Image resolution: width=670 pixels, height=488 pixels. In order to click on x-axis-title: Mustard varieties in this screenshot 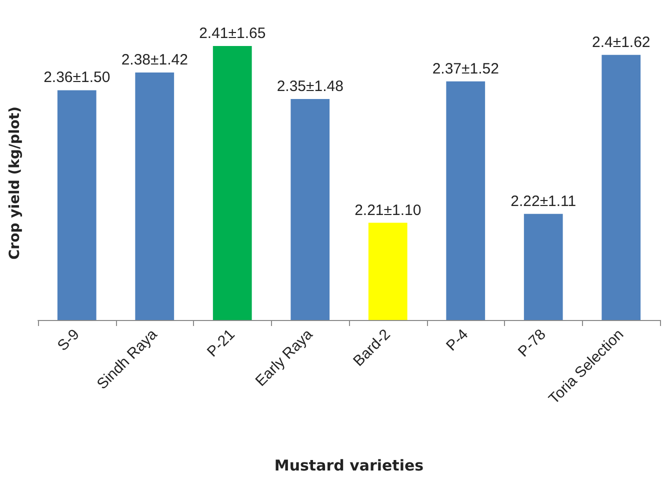, I will do `click(349, 465)`.